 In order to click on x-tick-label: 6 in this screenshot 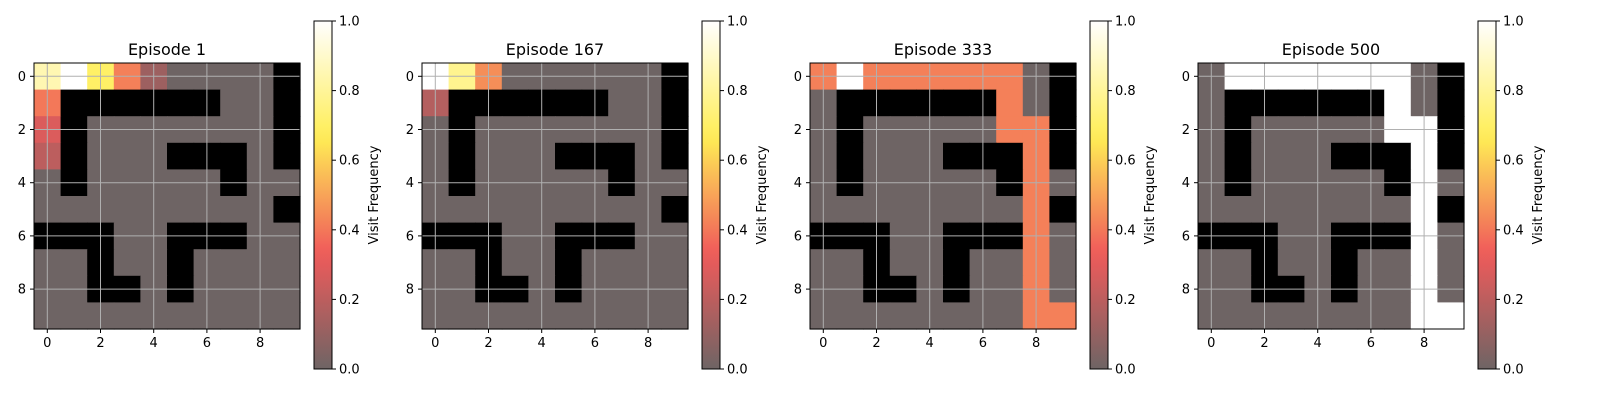, I will do `click(983, 343)`.